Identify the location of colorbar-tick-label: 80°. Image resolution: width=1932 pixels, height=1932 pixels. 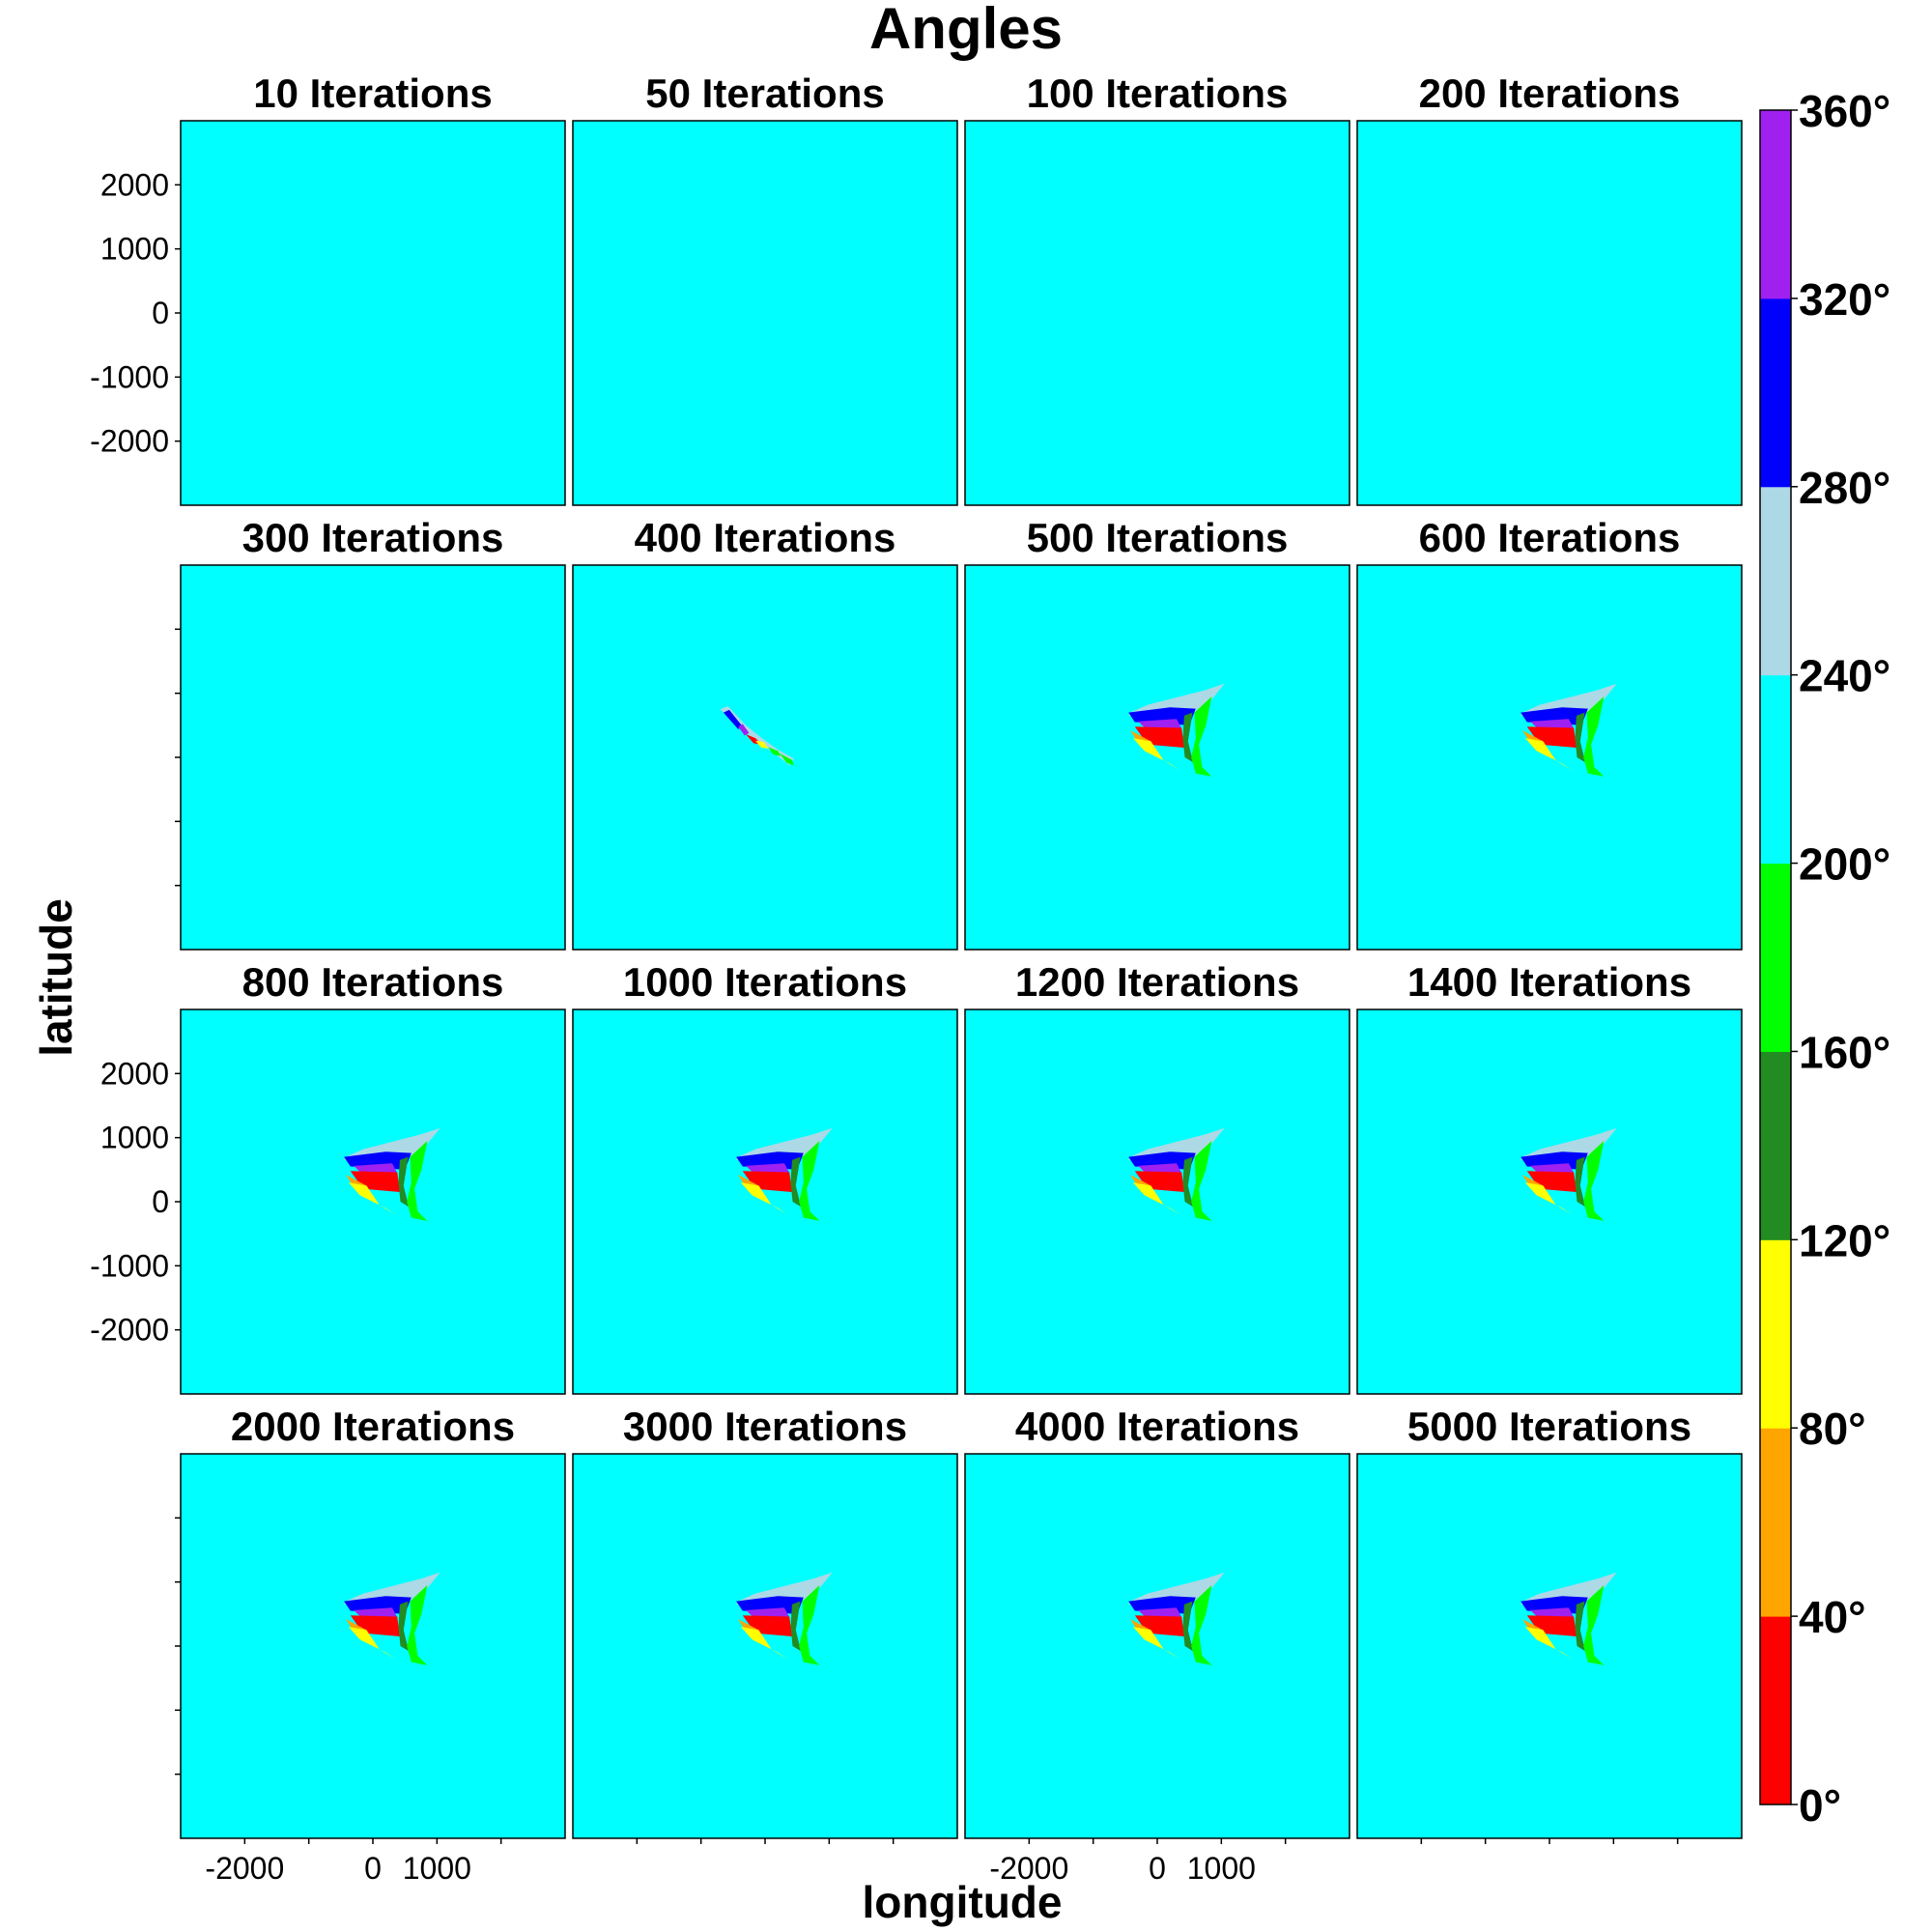
(1832, 1429).